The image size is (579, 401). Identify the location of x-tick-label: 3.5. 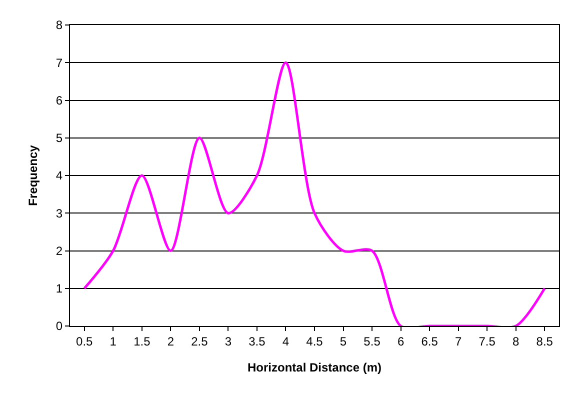
(257, 341).